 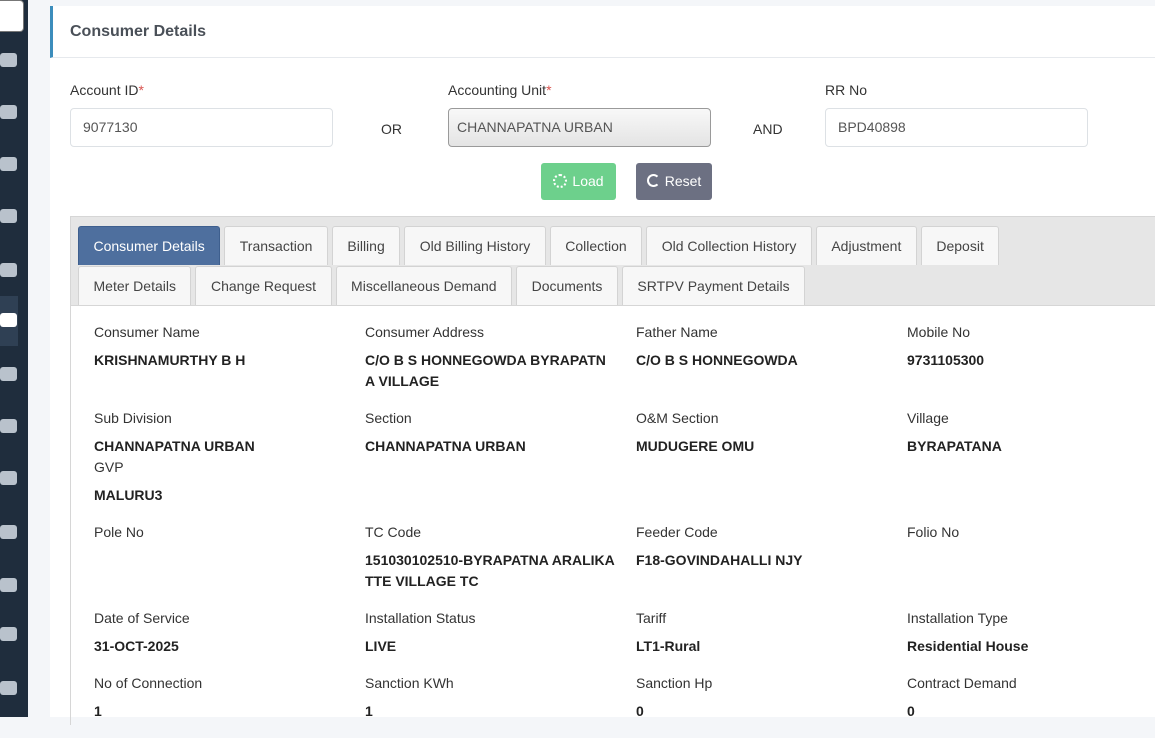 I want to click on field-value: BYRAPATANA, so click(x=954, y=446).